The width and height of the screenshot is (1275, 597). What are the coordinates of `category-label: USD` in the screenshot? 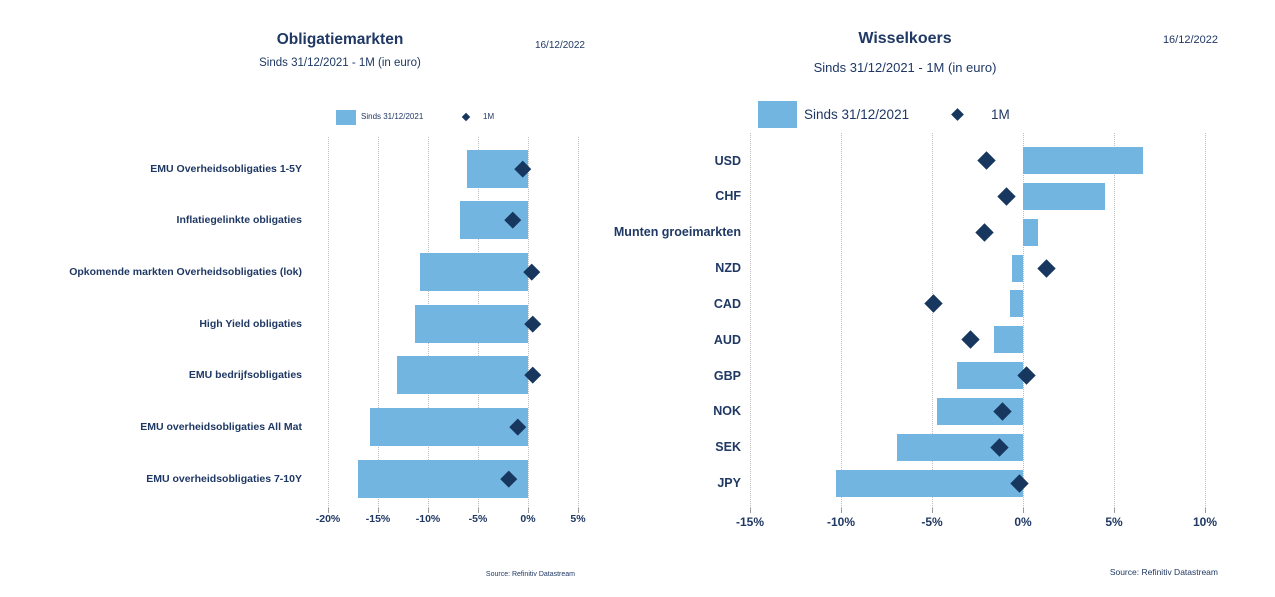 It's located at (727, 160).